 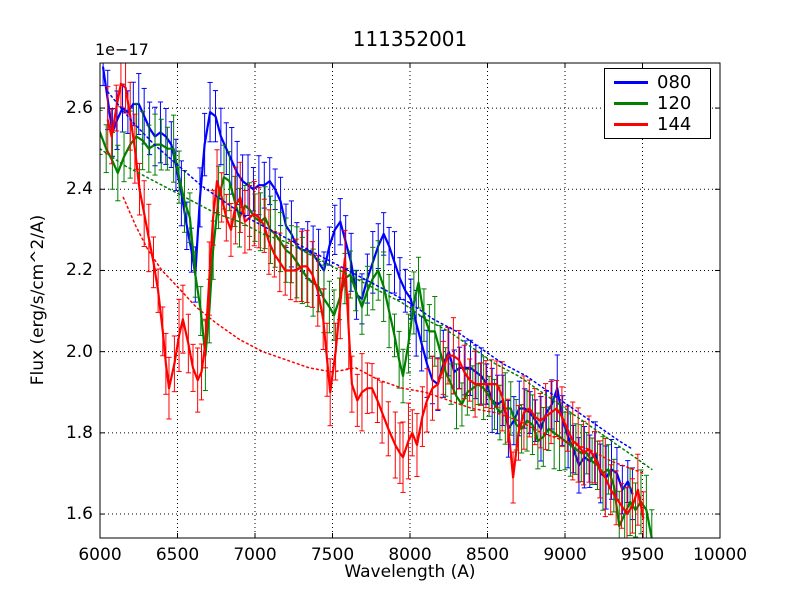 What do you see at coordinates (332, 555) in the screenshot?
I see `x-tick-label: 7500` at bounding box center [332, 555].